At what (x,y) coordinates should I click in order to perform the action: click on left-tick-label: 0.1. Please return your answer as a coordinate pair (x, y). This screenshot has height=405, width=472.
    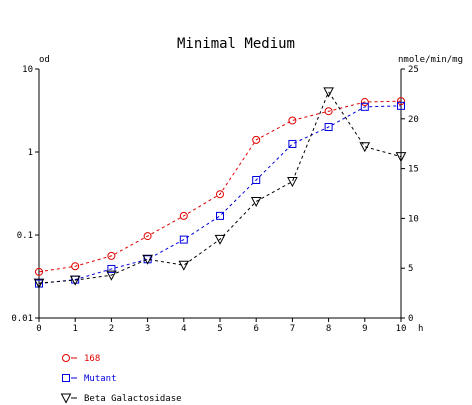
    Looking at the image, I should click on (25, 236).